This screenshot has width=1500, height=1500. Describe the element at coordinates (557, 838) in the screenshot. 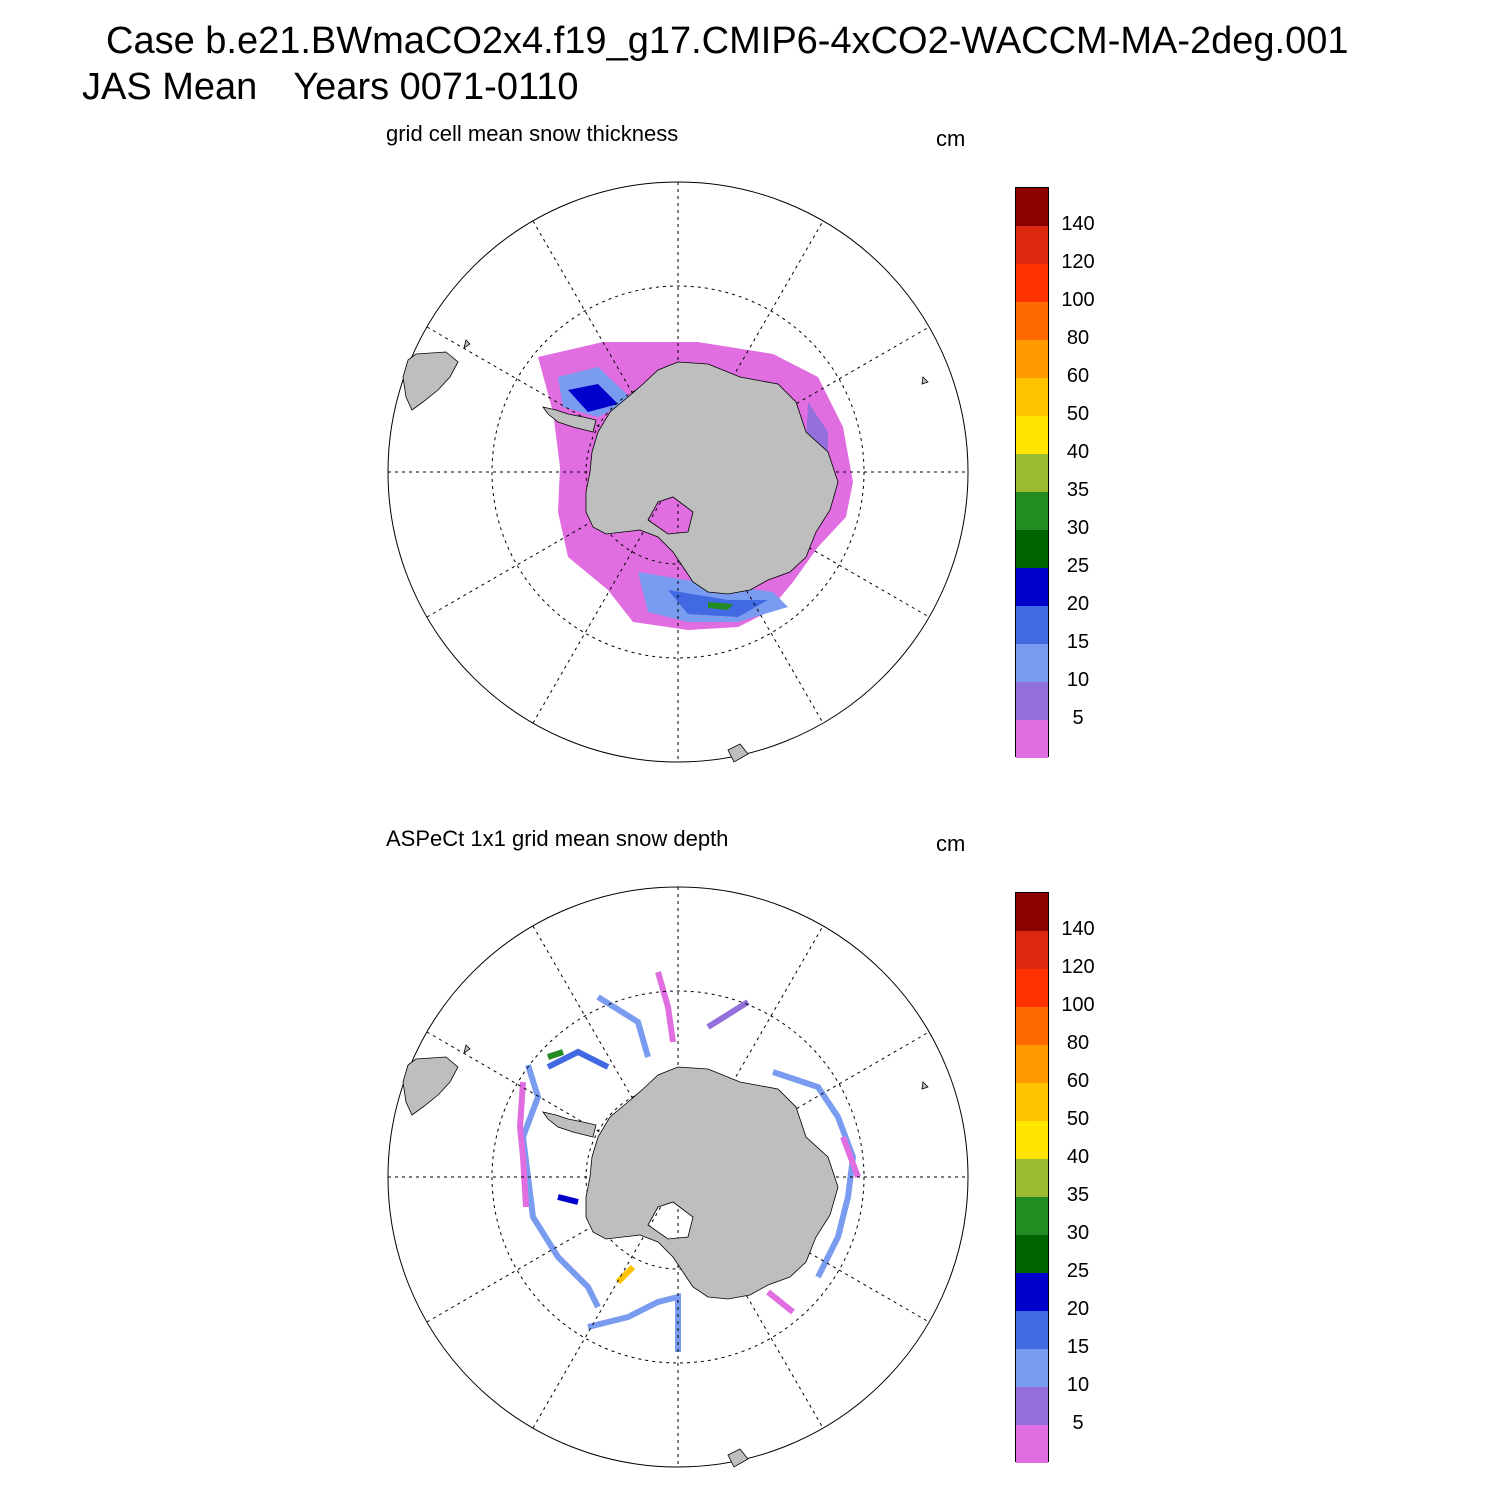

I see `panel-2-title: ASPeCt 1x1 grid mean snow depth` at that location.